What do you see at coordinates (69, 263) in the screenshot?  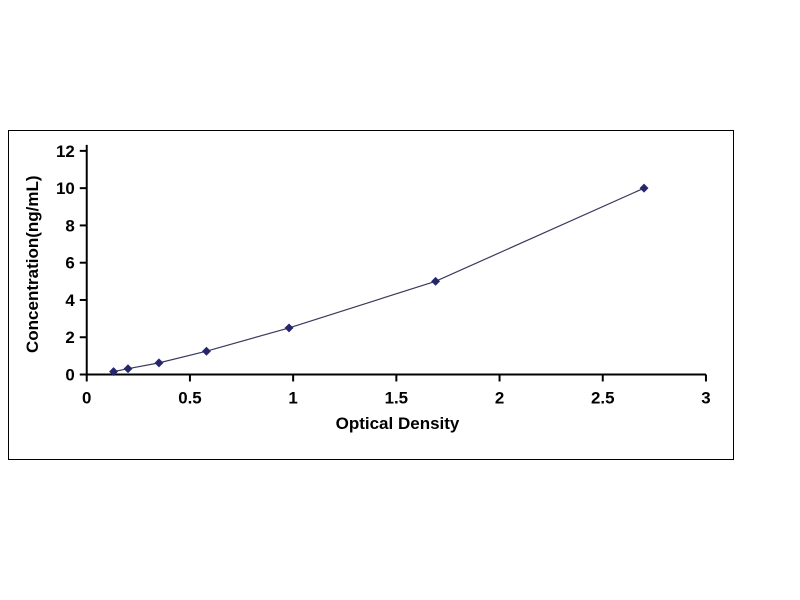 I see `y-tick-label: 6` at bounding box center [69, 263].